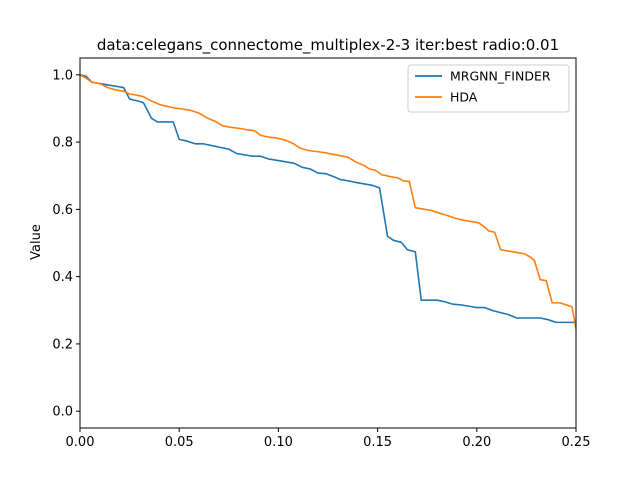 Image resolution: width=640 pixels, height=480 pixels. I want to click on legend-box, so click(488, 88).